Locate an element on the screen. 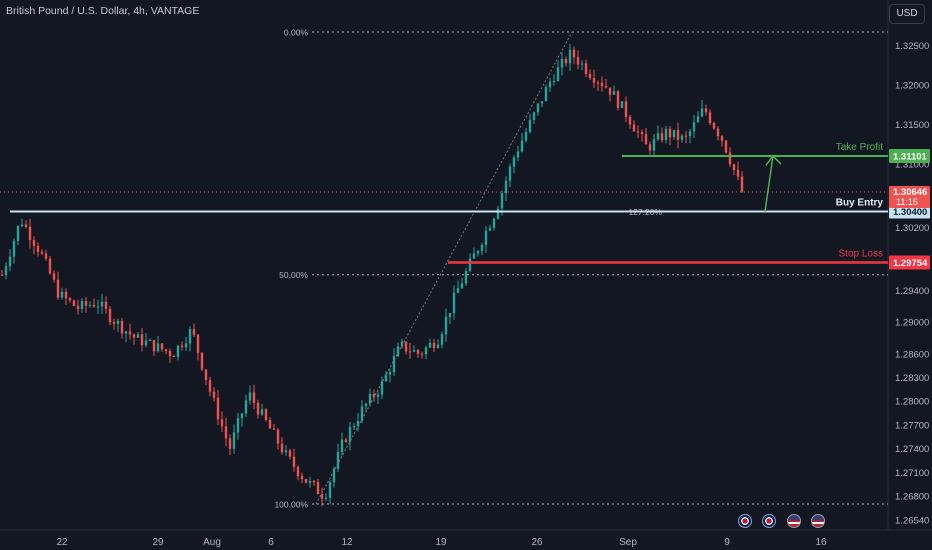 The image size is (932, 550). time-tick-label: 22 is located at coordinates (62, 542).